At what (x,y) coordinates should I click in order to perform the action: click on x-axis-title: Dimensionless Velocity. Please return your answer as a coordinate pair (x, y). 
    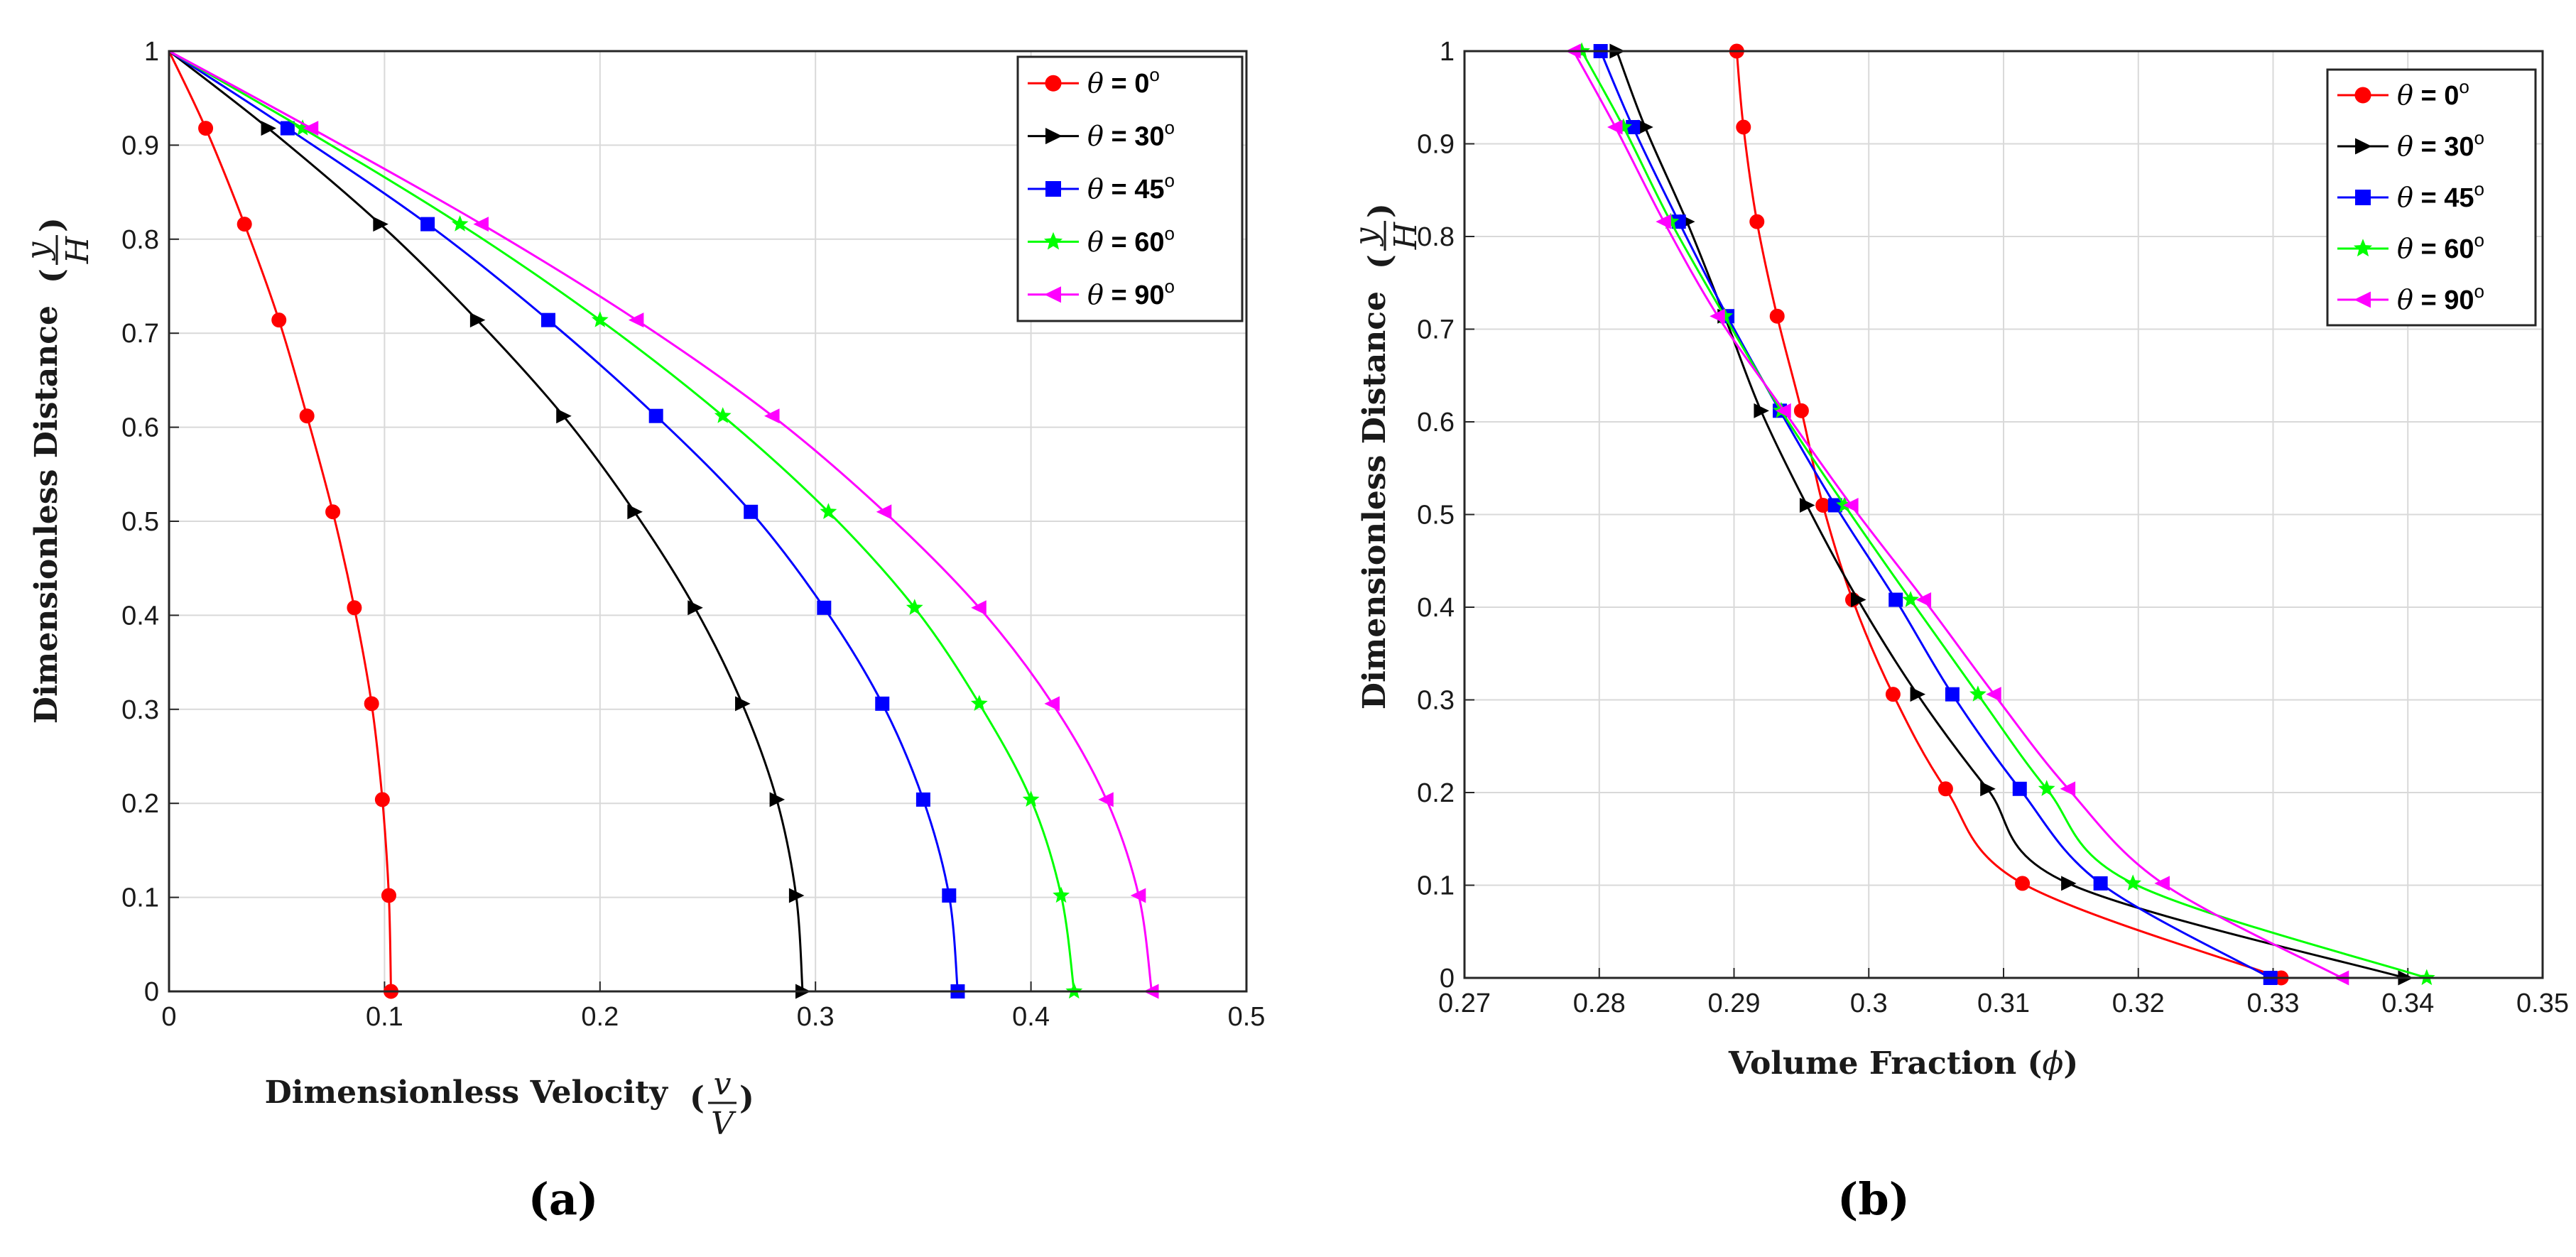
    Looking at the image, I should click on (467, 1092).